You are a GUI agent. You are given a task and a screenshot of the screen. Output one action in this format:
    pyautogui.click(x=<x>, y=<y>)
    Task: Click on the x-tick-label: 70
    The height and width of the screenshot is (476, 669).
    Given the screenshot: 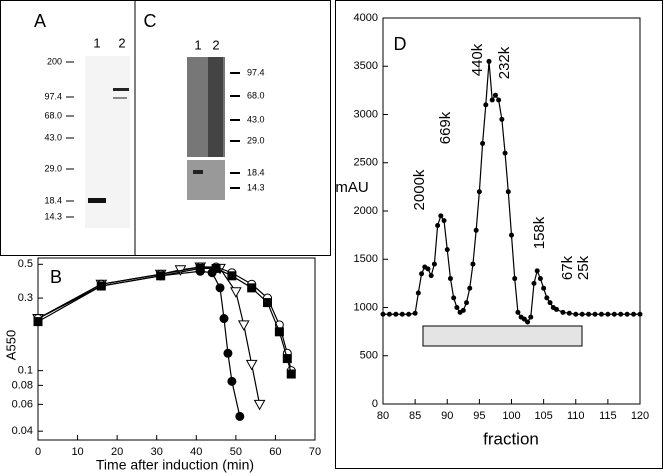 What is the action you would take?
    pyautogui.click(x=315, y=452)
    